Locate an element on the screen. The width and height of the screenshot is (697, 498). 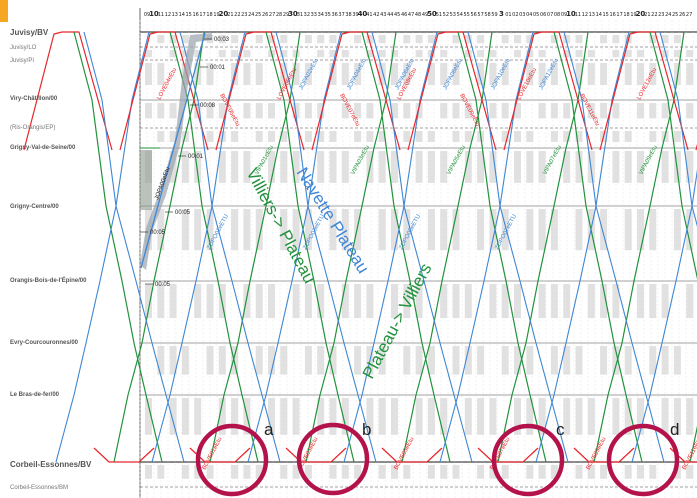
time-tick: 23 is located at coordinates (661, 15).